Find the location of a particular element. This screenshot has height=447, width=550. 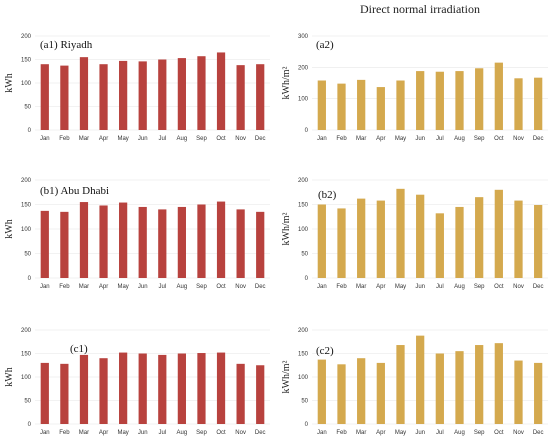

y-tick-label: 300 is located at coordinates (303, 37).